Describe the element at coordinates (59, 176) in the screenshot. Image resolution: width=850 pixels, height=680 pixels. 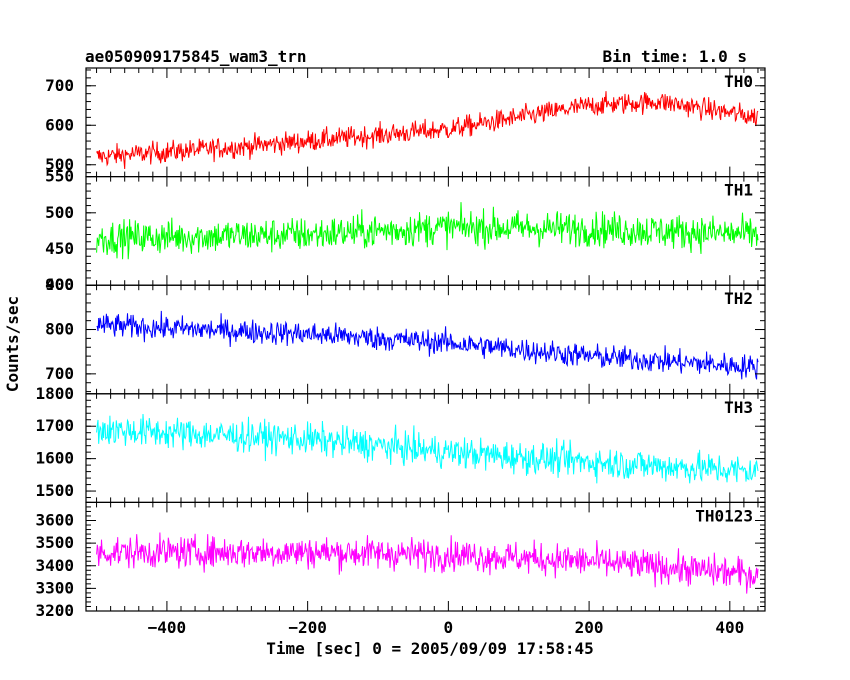
I see `y-tick-label: 550` at that location.